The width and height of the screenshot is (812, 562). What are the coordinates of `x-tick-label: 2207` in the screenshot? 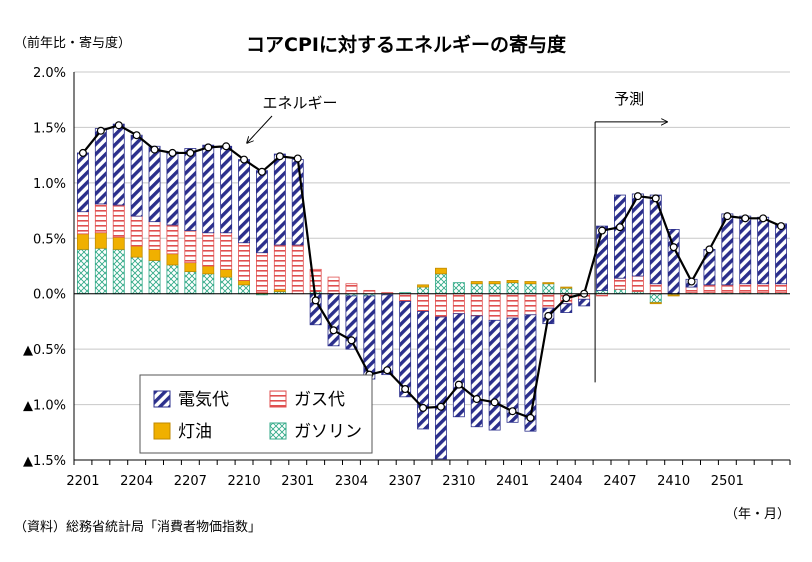 It's located at (190, 481).